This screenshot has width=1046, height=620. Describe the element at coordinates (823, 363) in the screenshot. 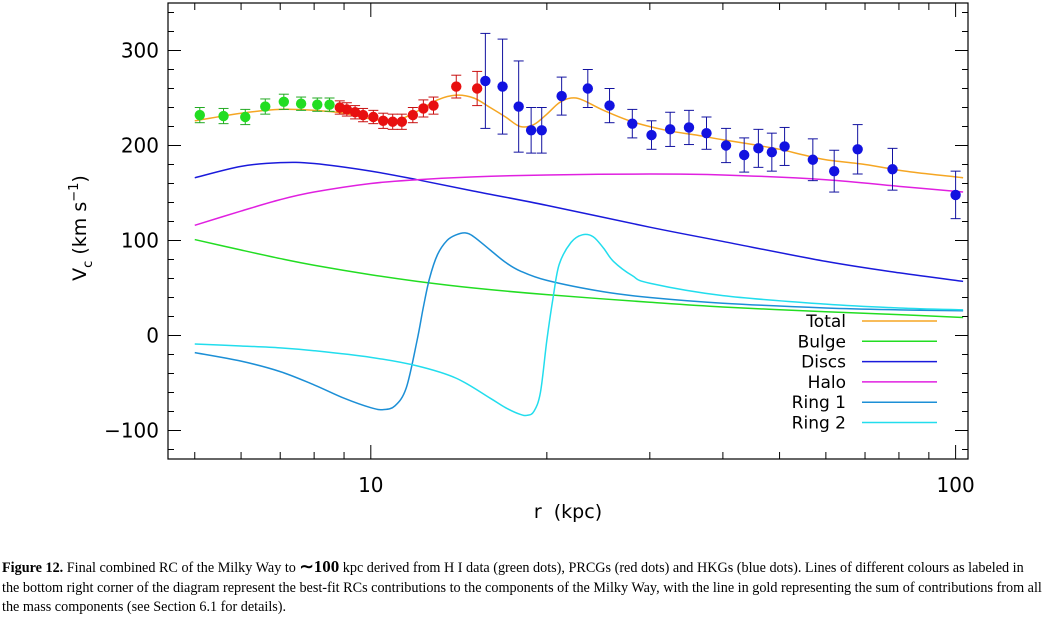

I see `legend-label-discs: Discs` at that location.